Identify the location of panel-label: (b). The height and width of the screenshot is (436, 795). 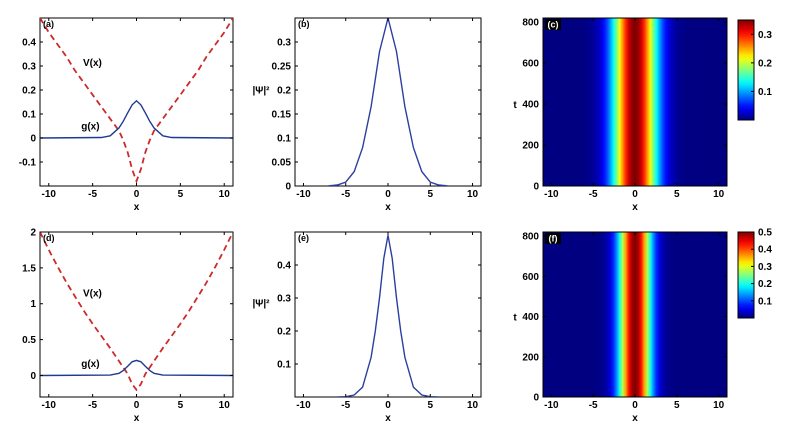
(304, 24).